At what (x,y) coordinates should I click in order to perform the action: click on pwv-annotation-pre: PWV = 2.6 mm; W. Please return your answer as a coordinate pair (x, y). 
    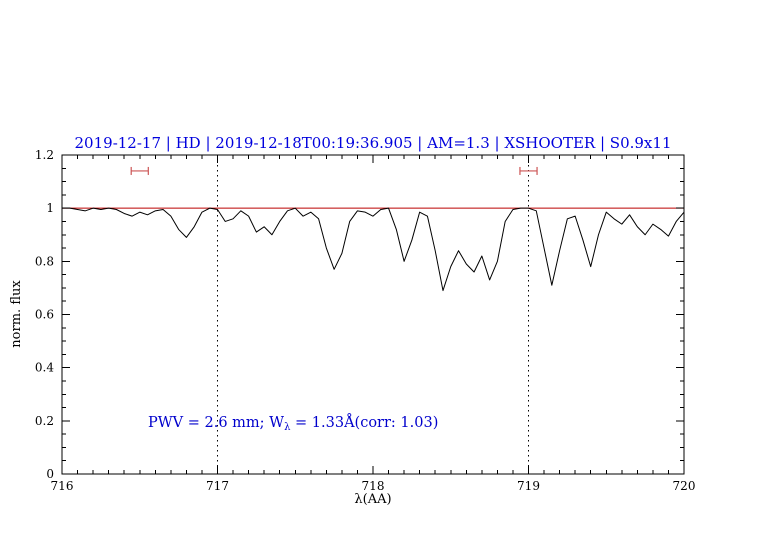
    Looking at the image, I should click on (216, 423).